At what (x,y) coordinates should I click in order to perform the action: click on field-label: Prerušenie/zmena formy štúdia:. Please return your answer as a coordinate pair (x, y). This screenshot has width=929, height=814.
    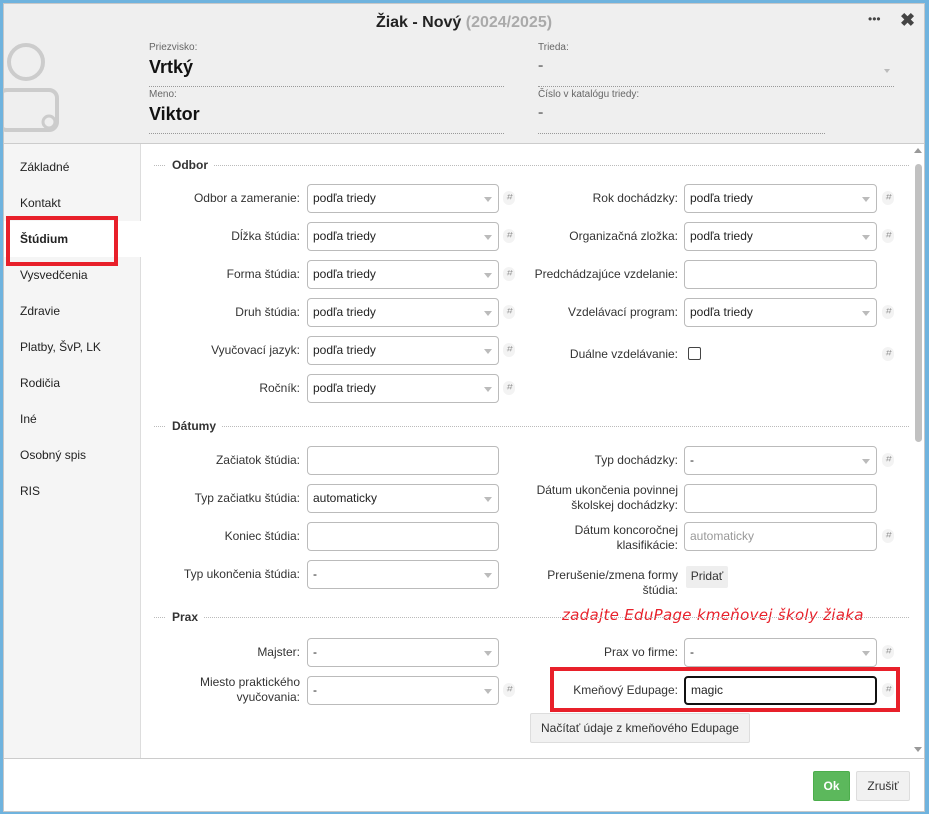
    Looking at the image, I should click on (612, 582).